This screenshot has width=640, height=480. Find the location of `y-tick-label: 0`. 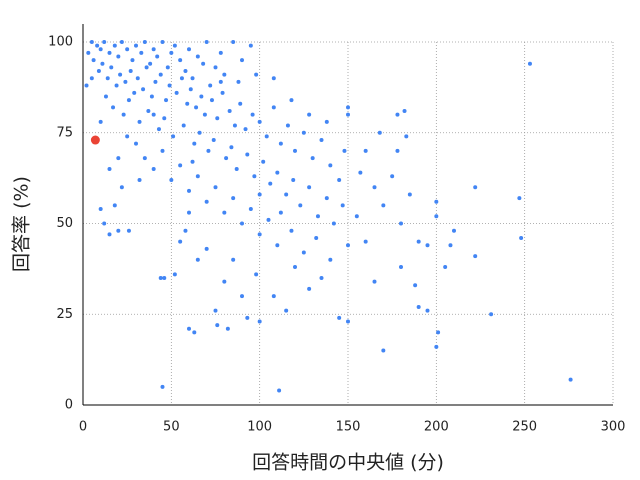

y-tick-label: 0 is located at coordinates (69, 405).